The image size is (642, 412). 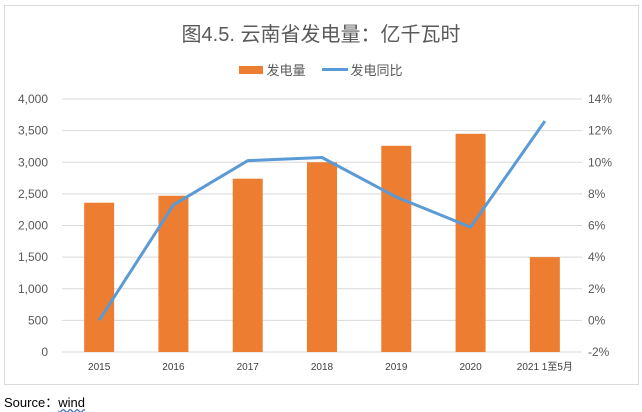 I want to click on bar-2021 1至5月, so click(x=544, y=304).